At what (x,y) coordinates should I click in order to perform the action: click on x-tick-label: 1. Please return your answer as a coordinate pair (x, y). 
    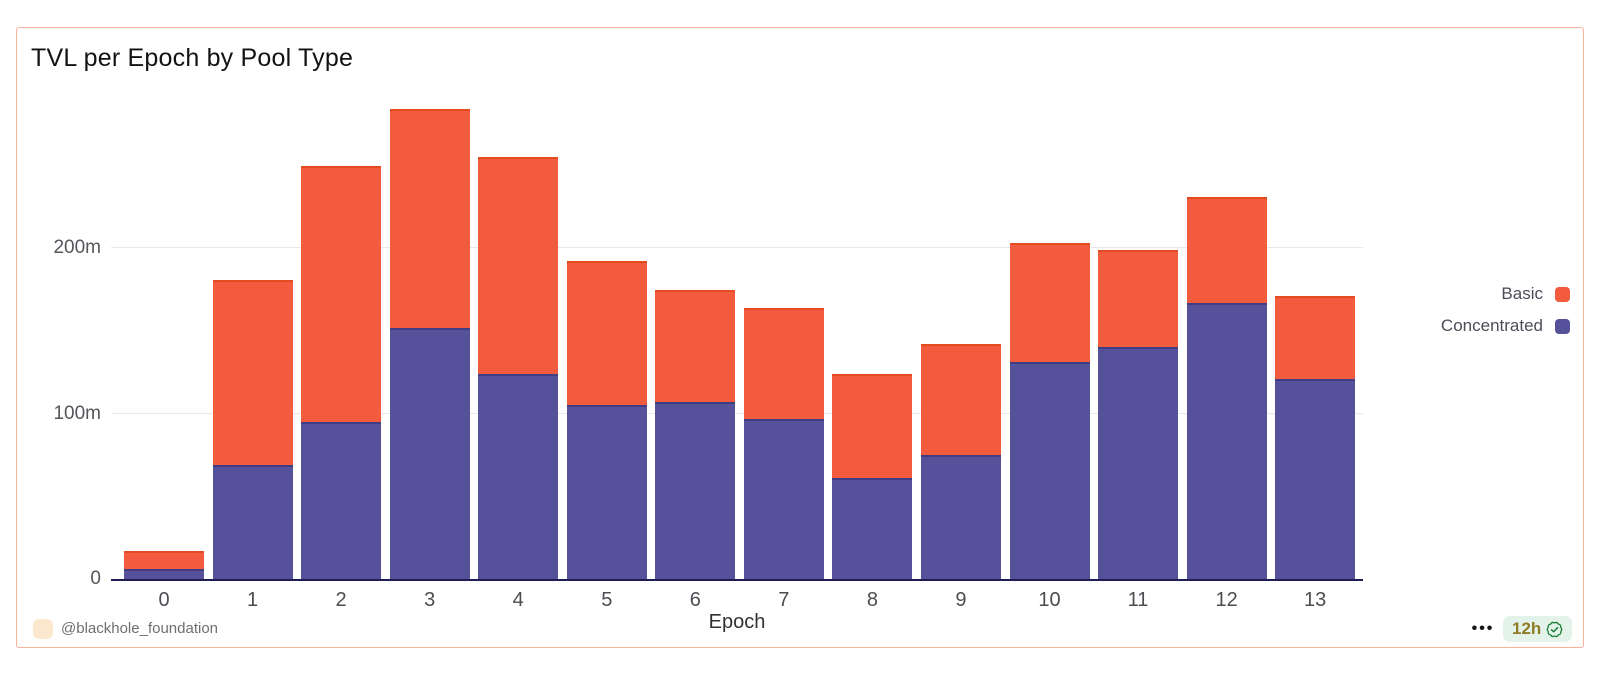
    Looking at the image, I should click on (252, 600).